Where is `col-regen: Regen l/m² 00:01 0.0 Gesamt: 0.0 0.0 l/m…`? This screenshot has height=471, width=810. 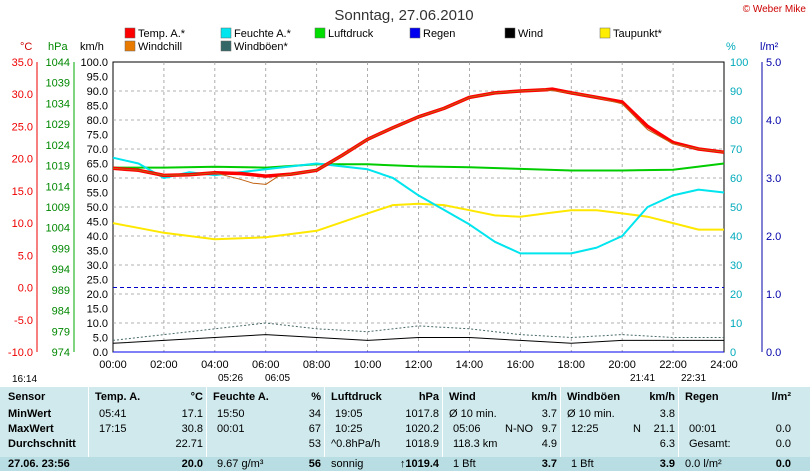
col-regen: Regen l/m² 00:01 0.0 Gesamt: 0.0 0.0 l/m… is located at coordinates (736, 429).